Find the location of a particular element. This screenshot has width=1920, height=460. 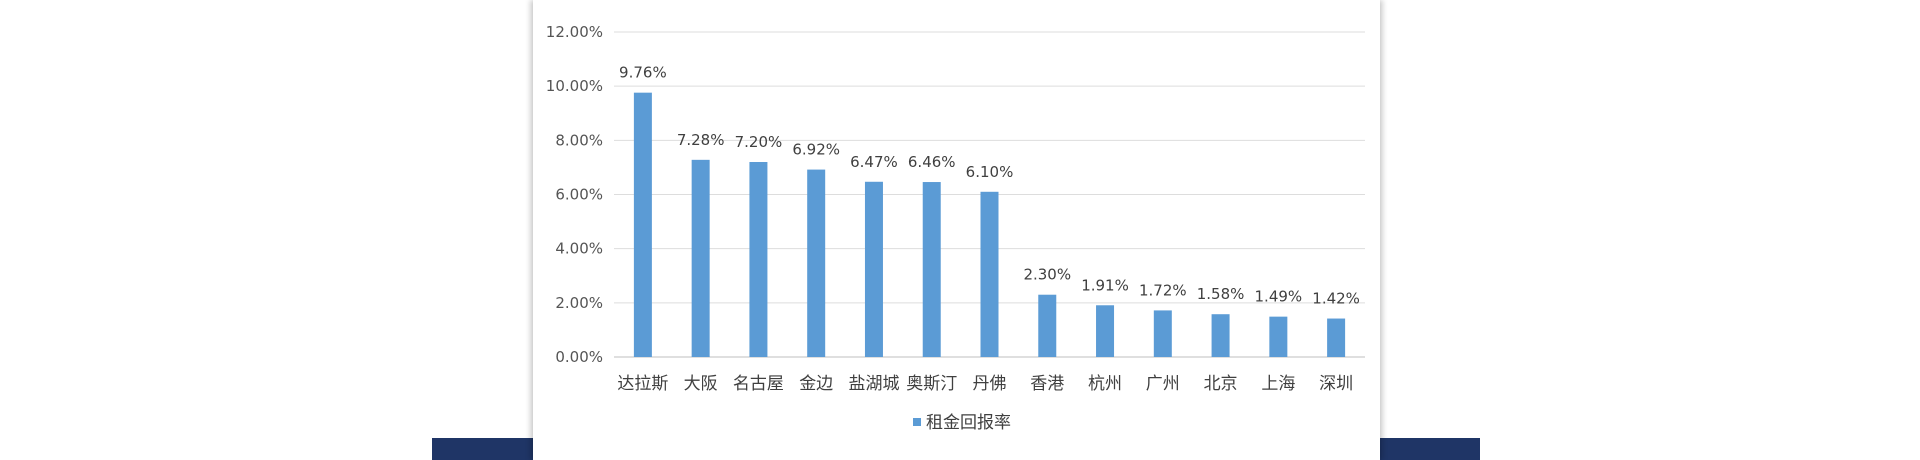

x-tick-label-6: 丹佛 is located at coordinates (990, 384).